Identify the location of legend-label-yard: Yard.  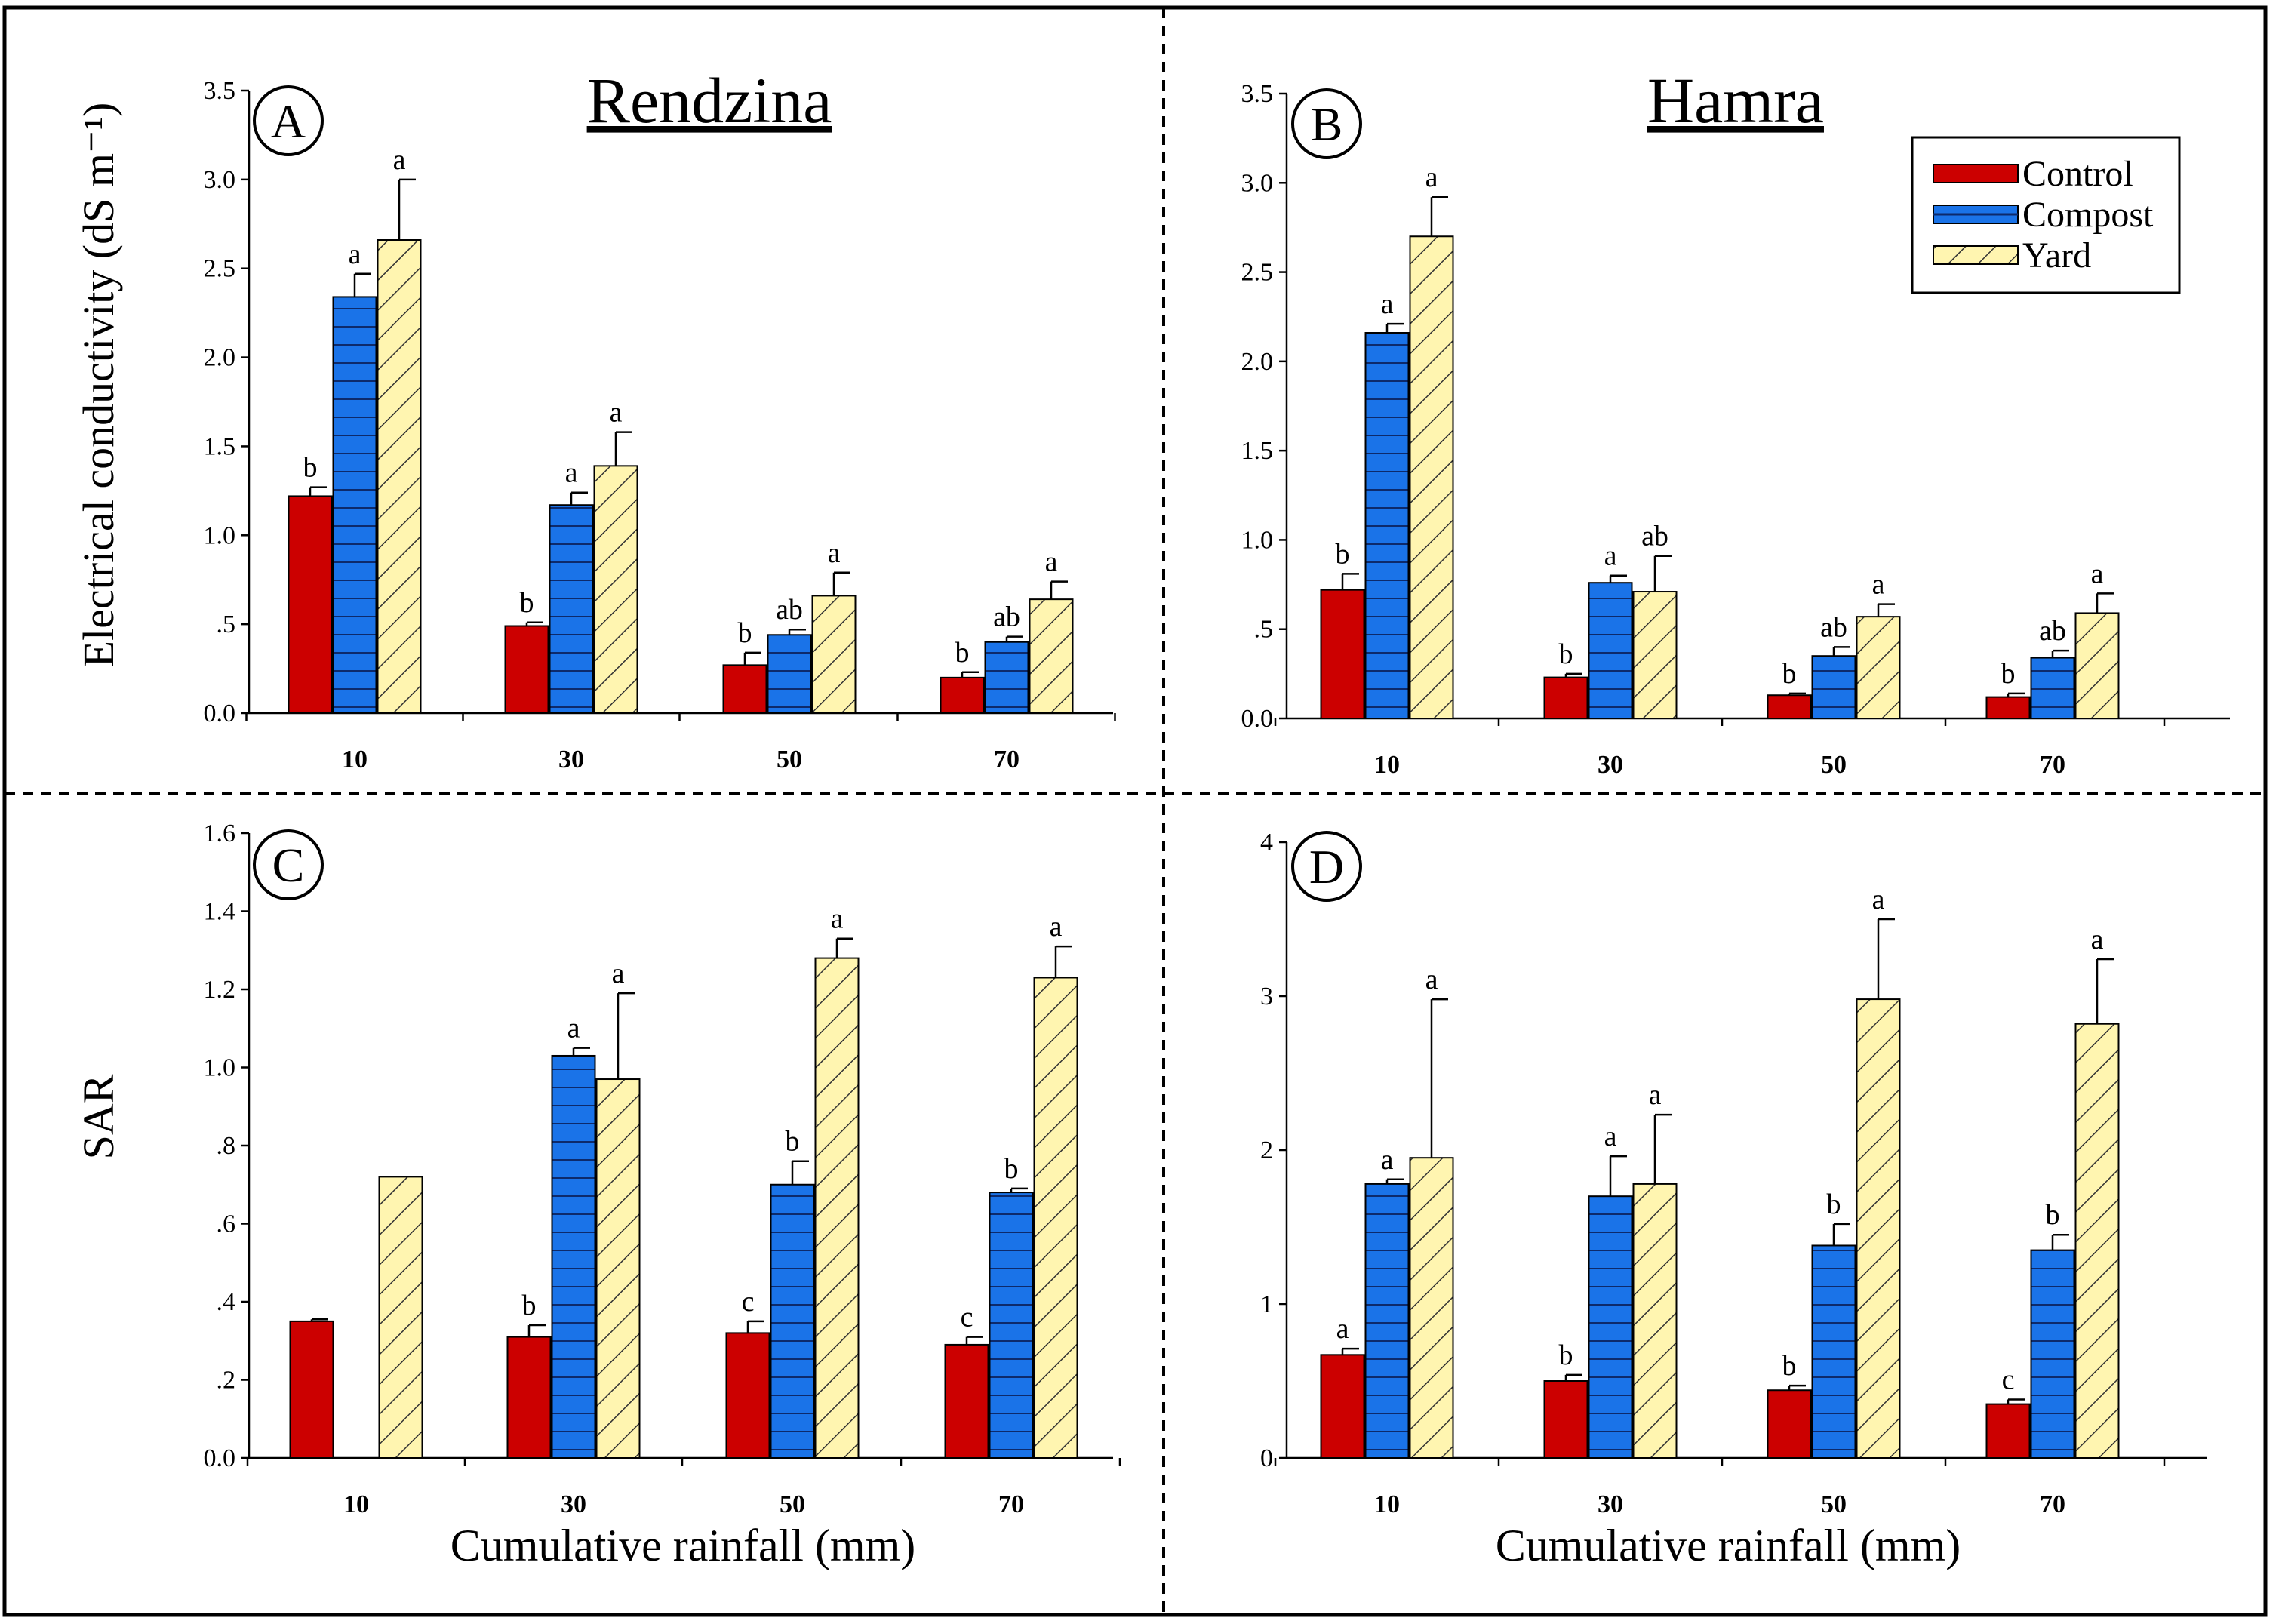
(2056, 255).